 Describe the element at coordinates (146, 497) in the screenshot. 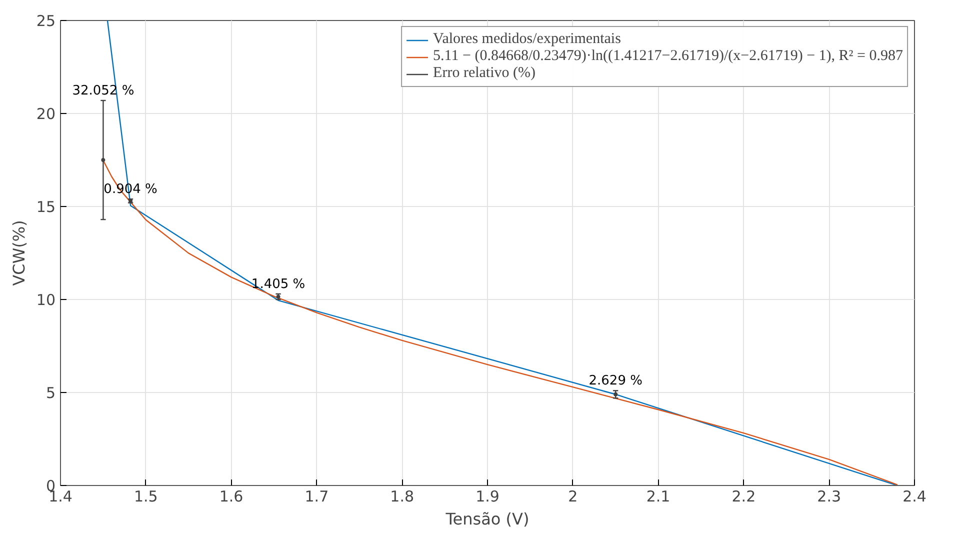

I see `x-tick-label: 1.5` at that location.